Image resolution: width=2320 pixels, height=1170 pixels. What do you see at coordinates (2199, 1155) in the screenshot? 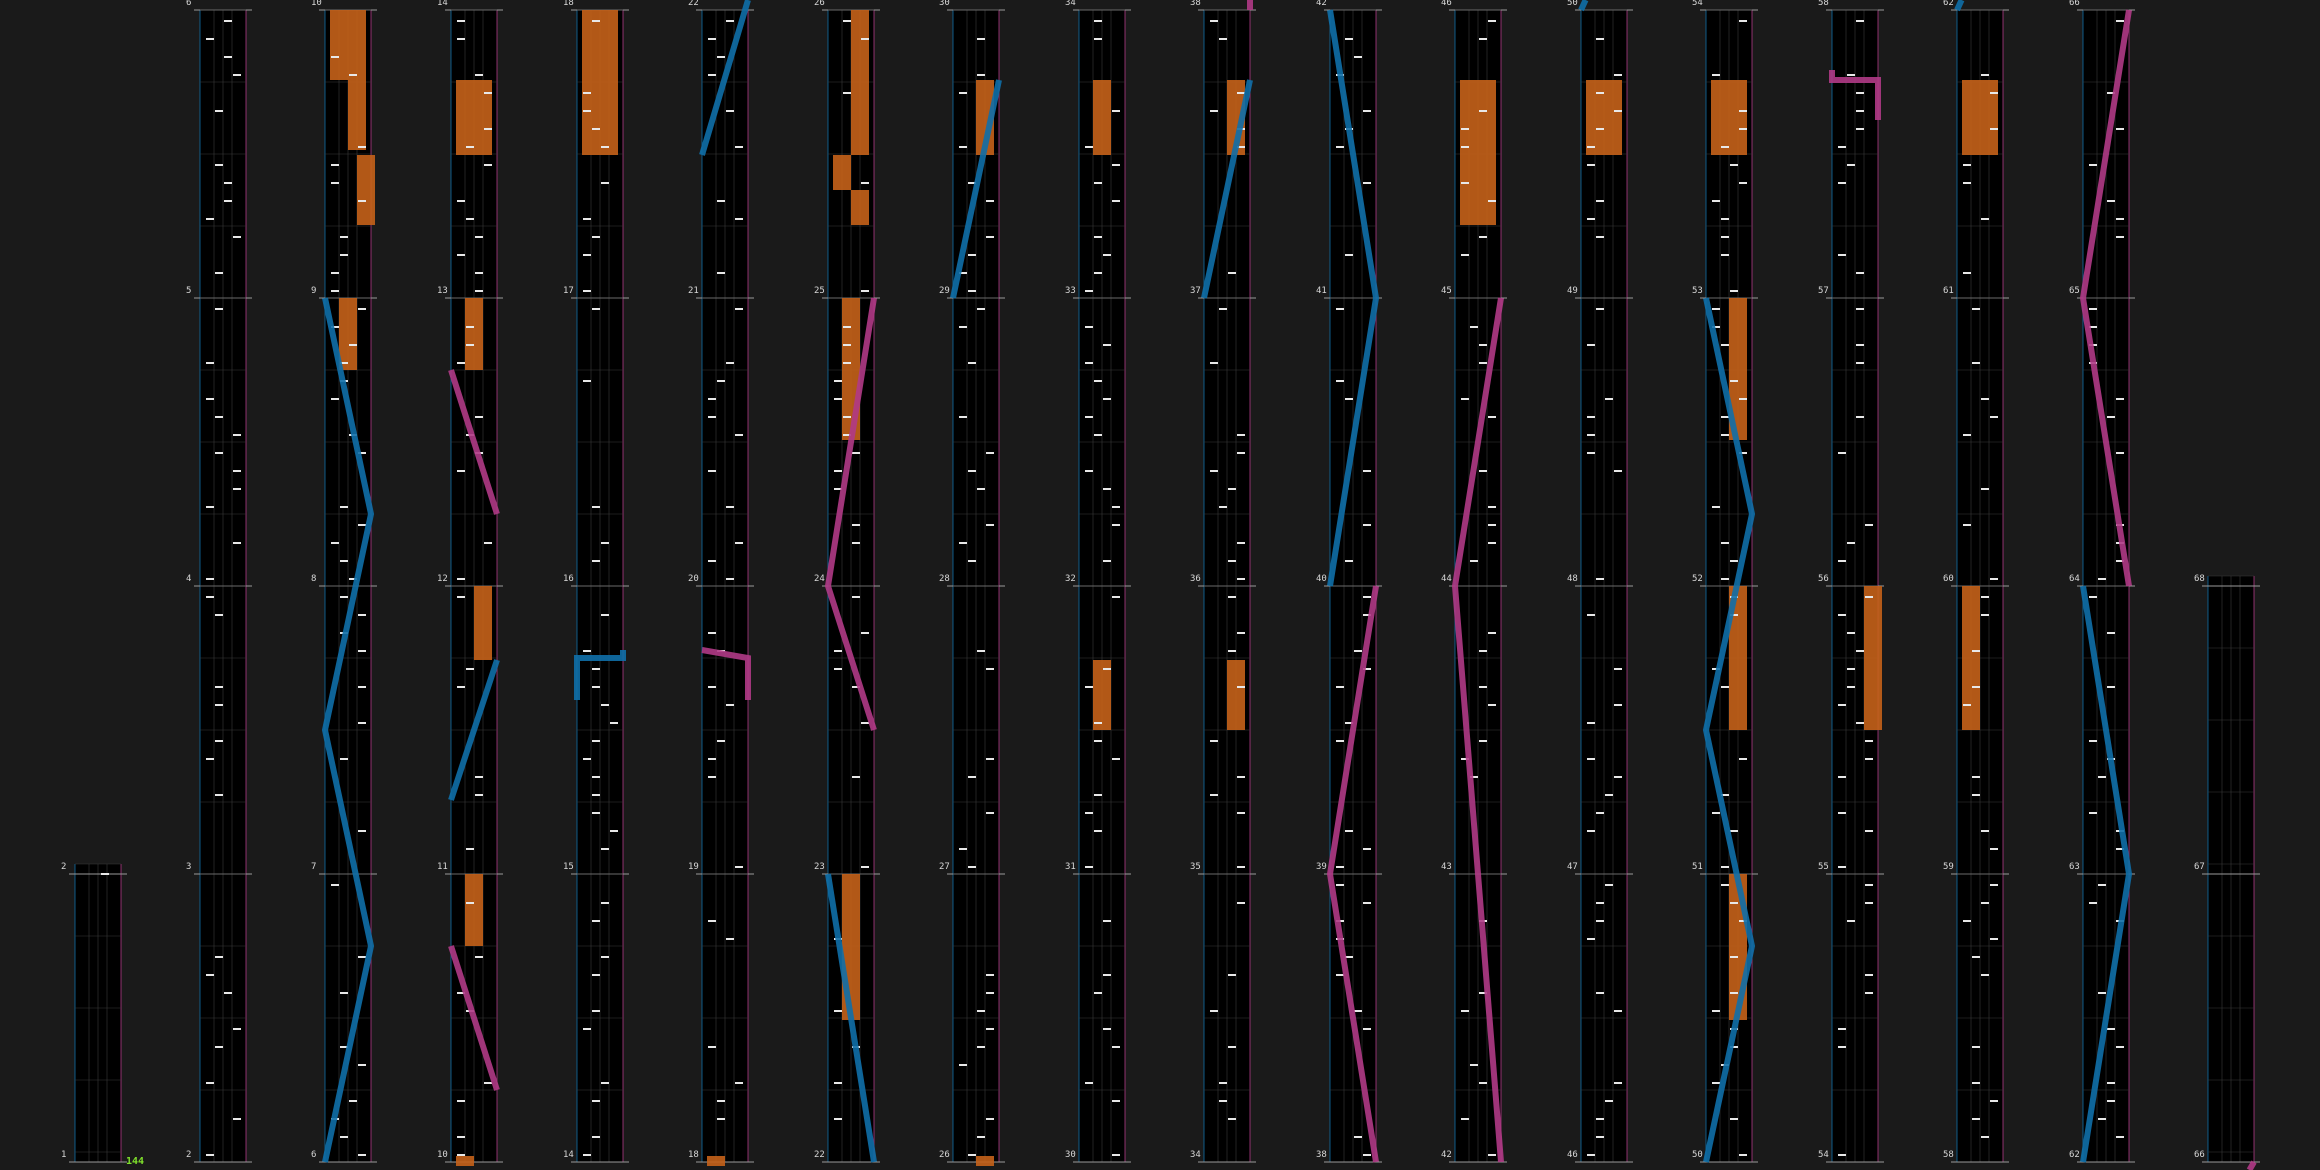
I see `measure-number: 66` at bounding box center [2199, 1155].